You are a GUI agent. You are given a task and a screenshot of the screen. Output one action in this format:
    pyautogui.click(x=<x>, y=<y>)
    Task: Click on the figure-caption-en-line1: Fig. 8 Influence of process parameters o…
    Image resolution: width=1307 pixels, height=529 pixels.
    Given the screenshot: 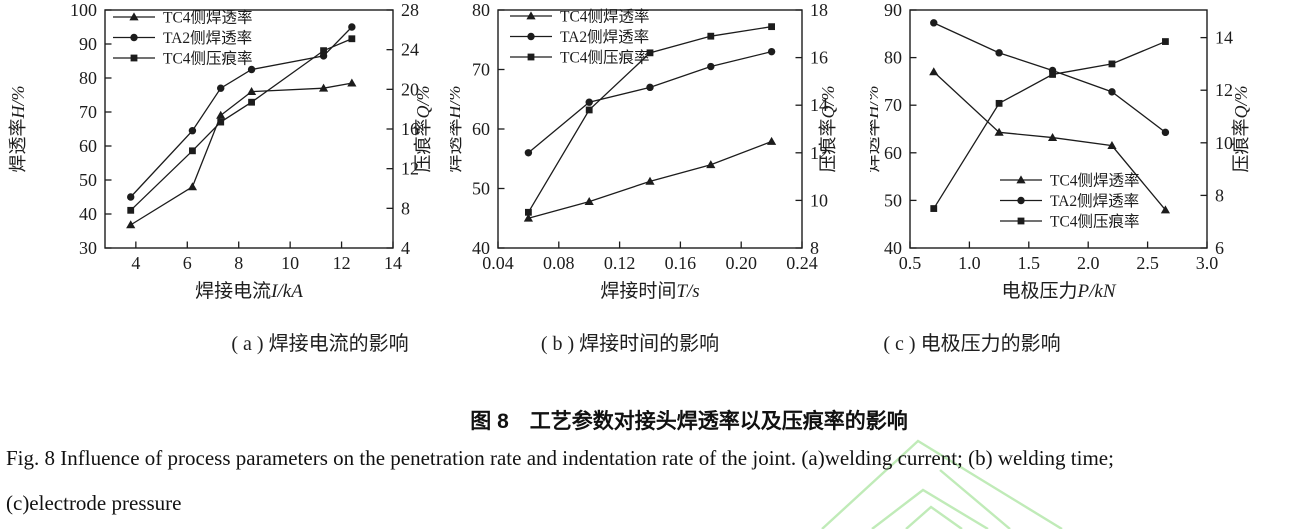 What is the action you would take?
    pyautogui.click(x=560, y=458)
    